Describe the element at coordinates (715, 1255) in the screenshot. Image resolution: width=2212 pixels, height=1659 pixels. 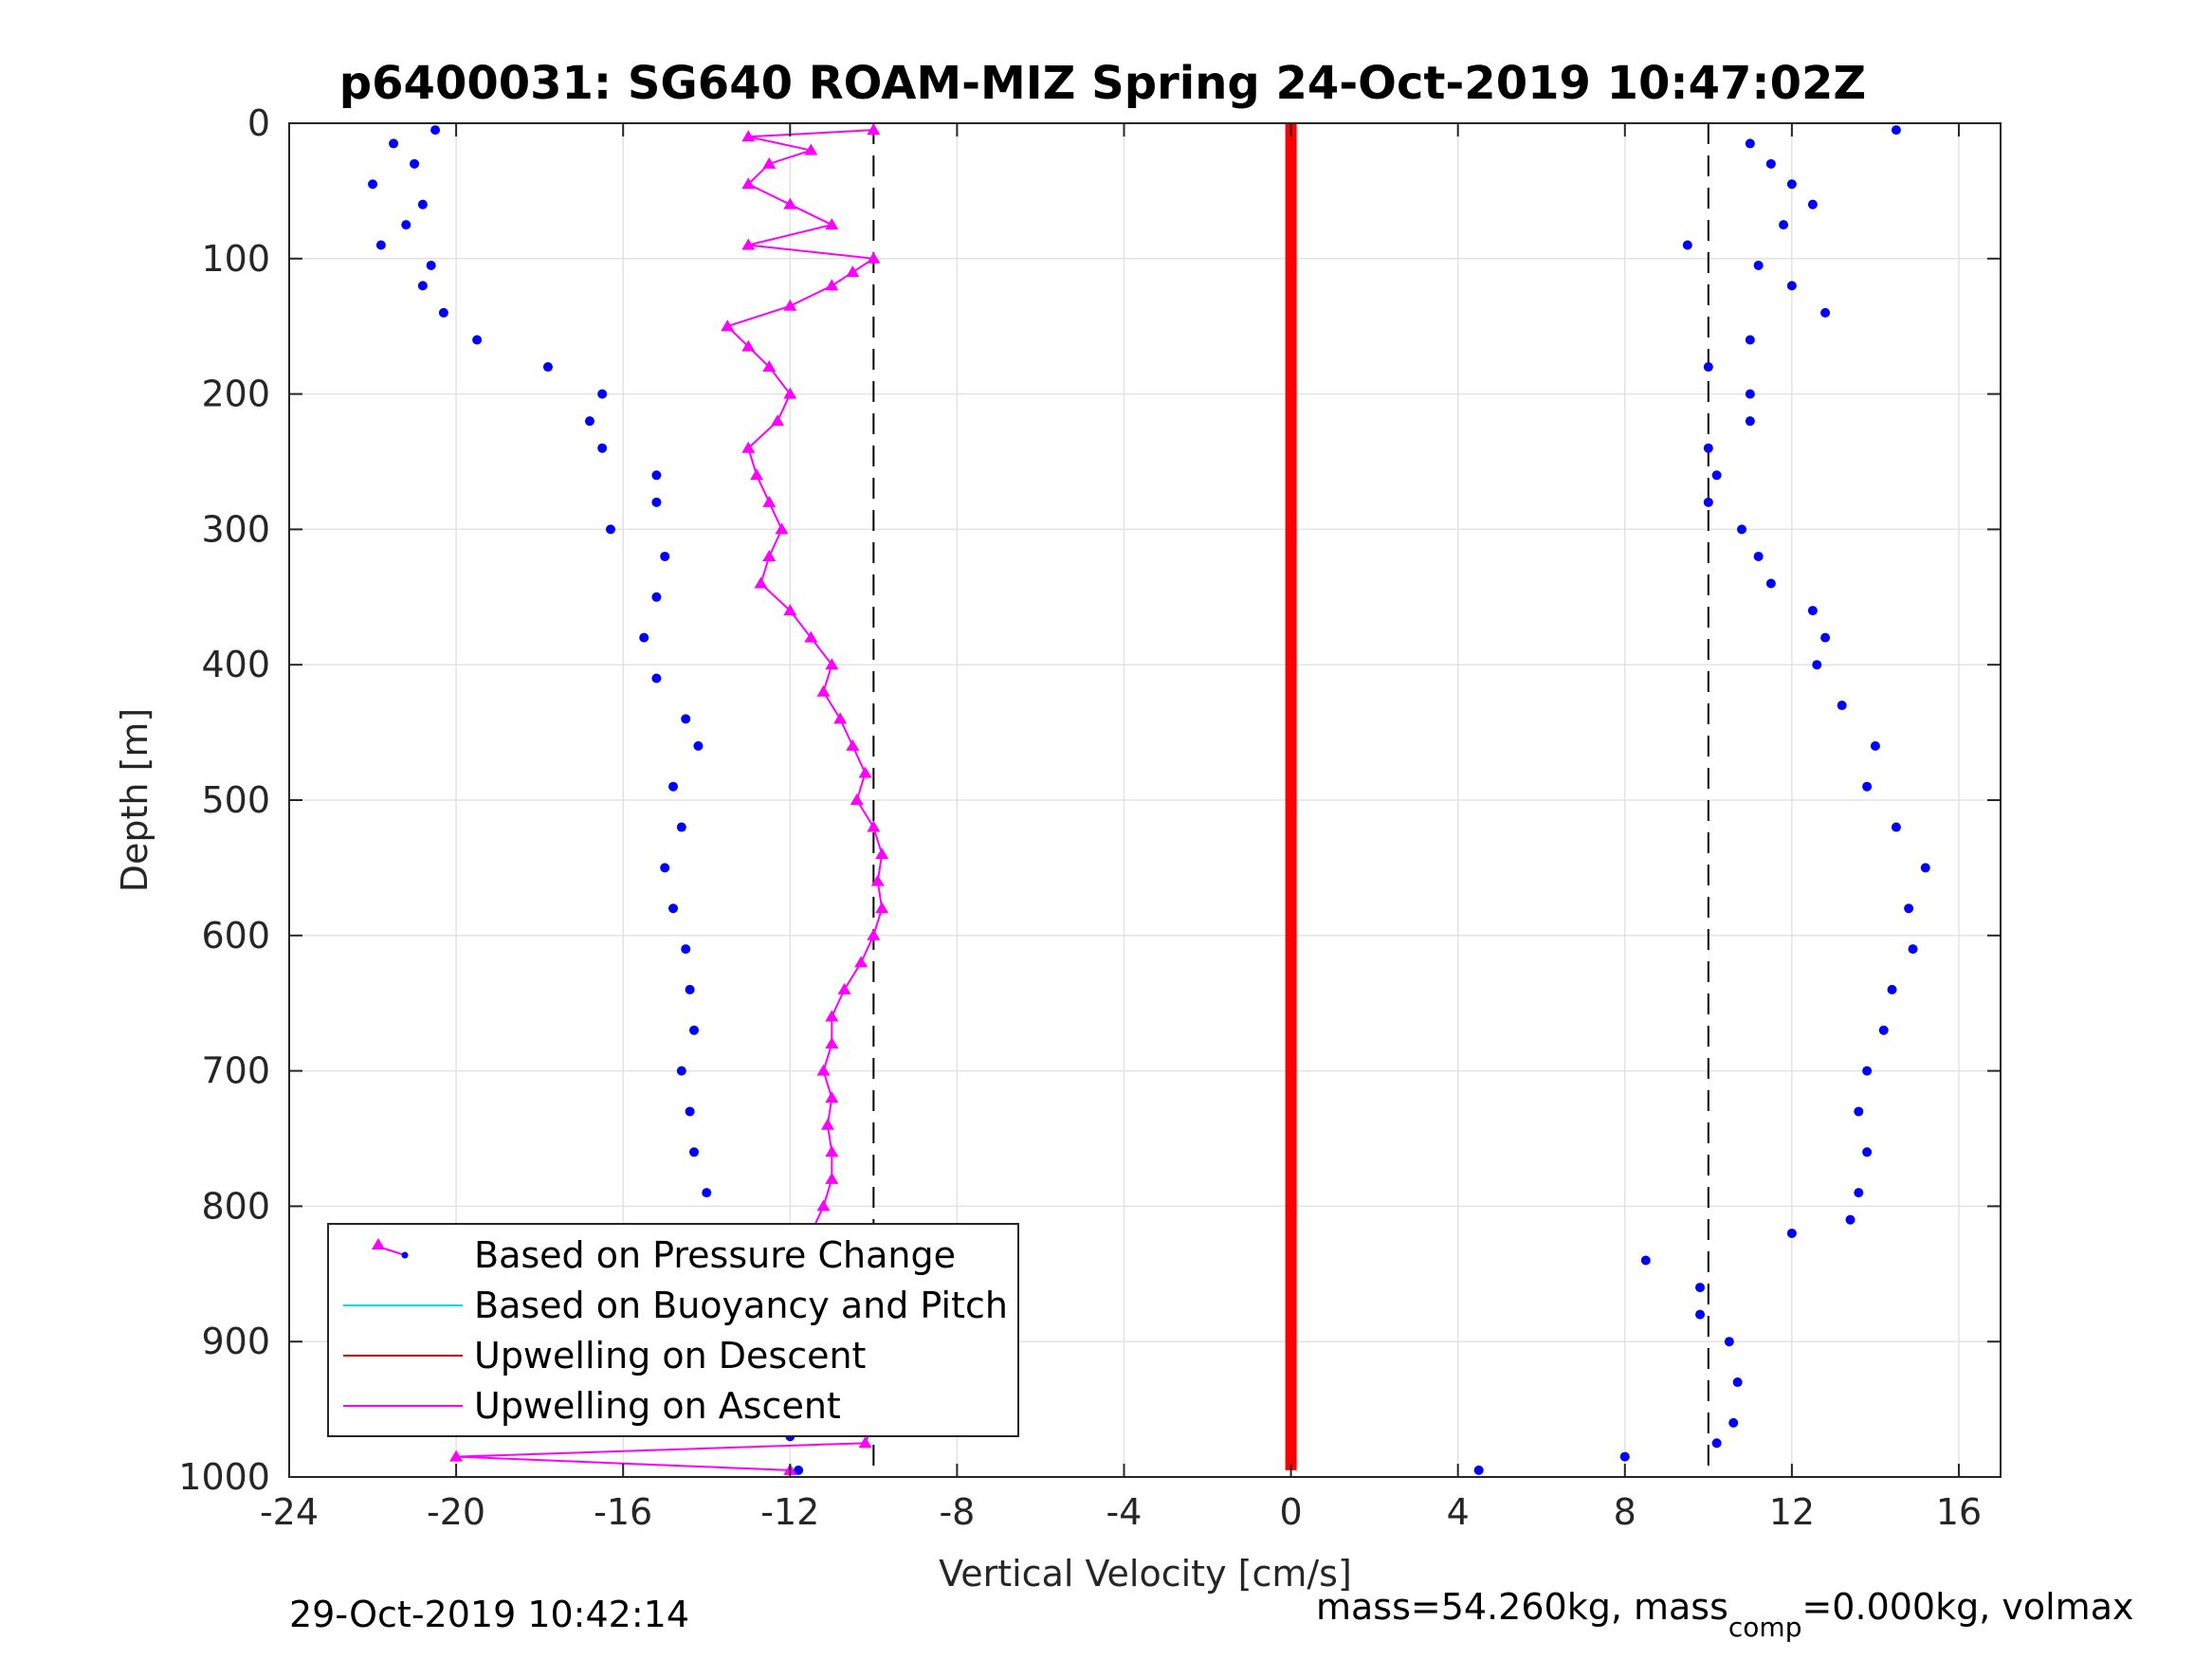
I see `legend-label-pressure: Based on Pressure Change` at that location.